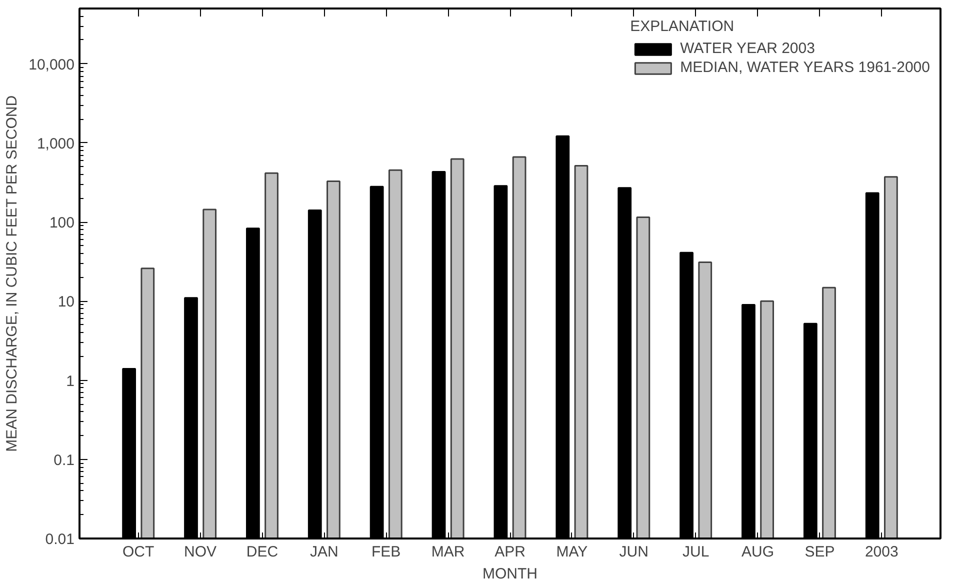 The image size is (956, 587). Describe the element at coordinates (881, 552) in the screenshot. I see `x-tick-label: 2003` at that location.